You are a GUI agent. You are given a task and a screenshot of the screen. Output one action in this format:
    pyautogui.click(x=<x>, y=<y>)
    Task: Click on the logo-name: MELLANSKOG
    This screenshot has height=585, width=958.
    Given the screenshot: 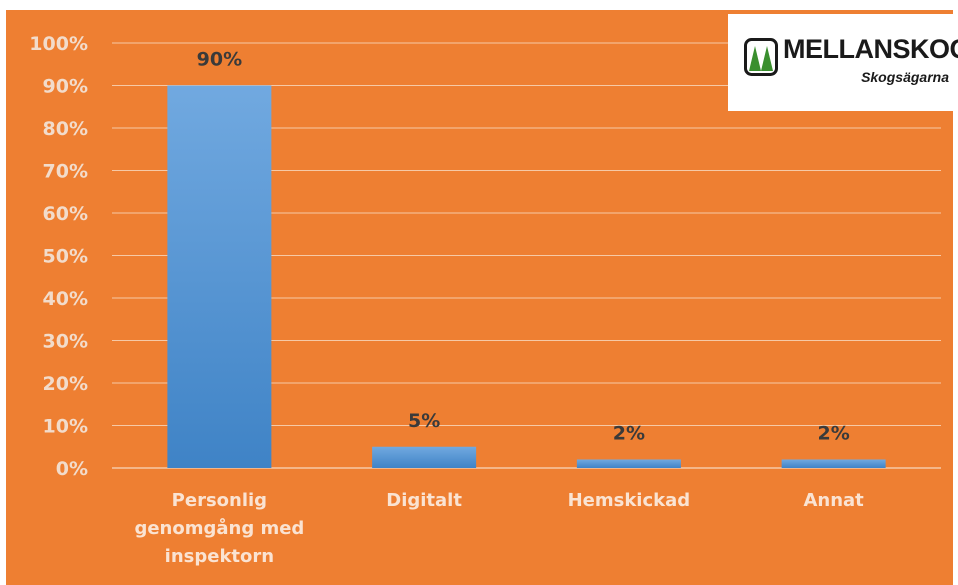 What is the action you would take?
    pyautogui.click(x=870, y=49)
    